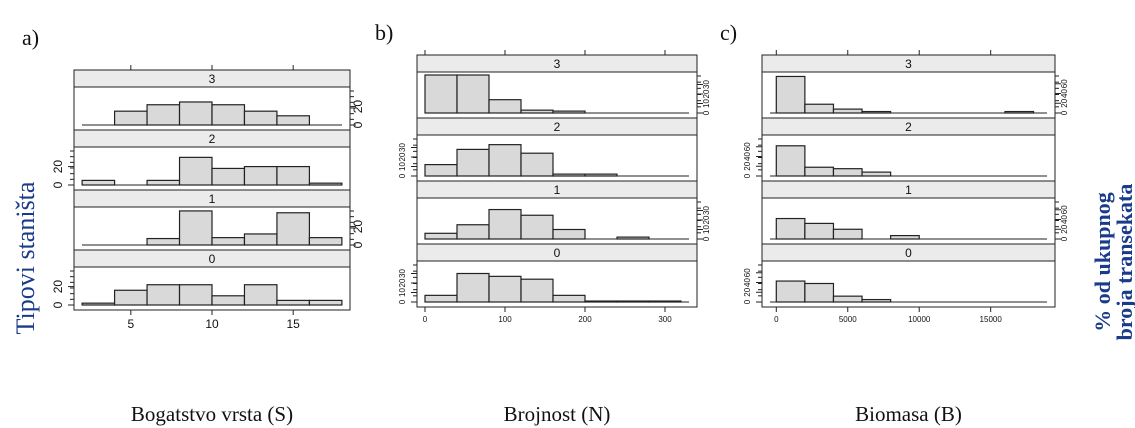  Describe the element at coordinates (848, 319) in the screenshot. I see `x-tick-label: 5000` at that location.